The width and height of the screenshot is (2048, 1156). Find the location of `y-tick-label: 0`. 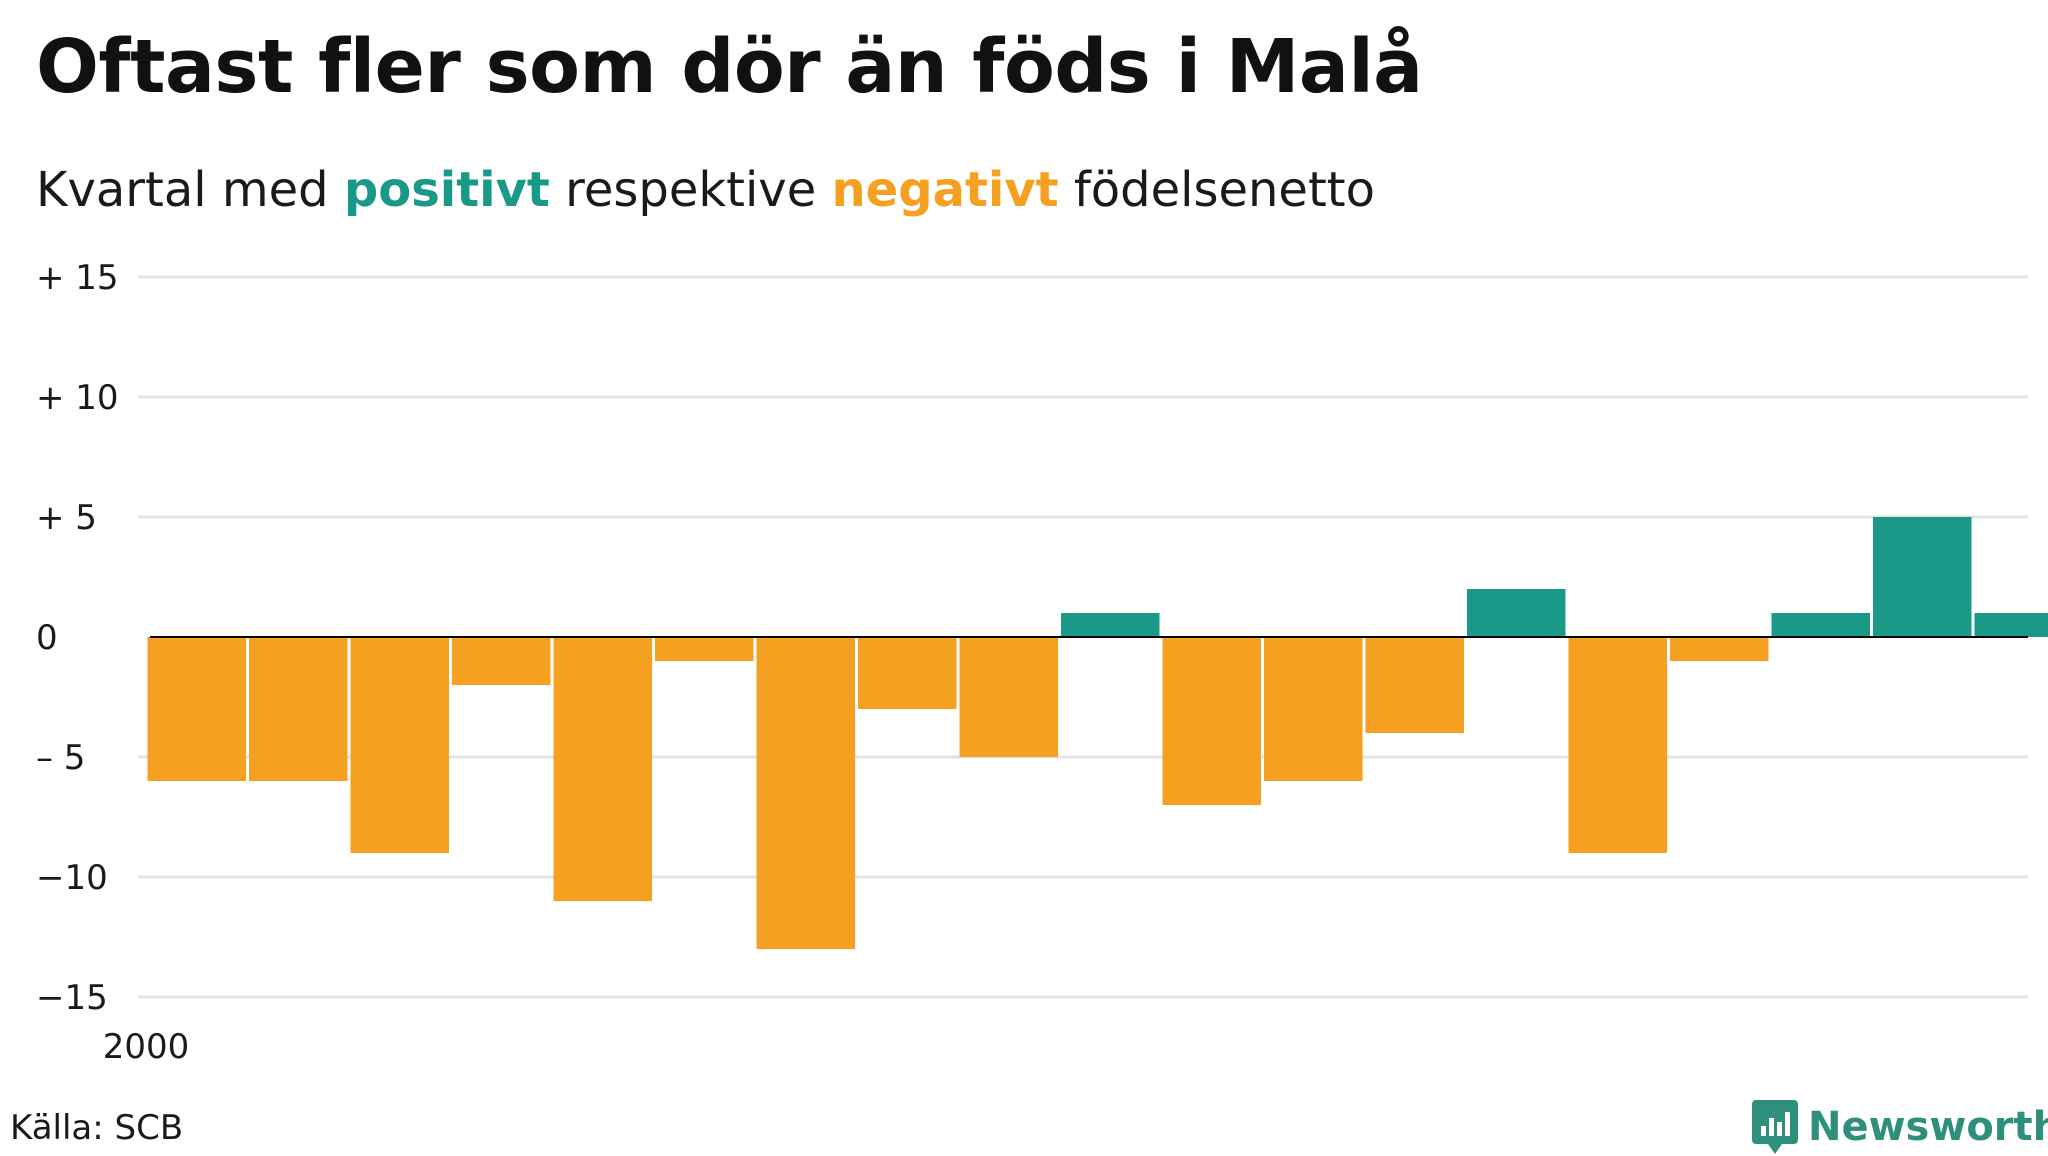

y-tick-label: 0 is located at coordinates (47, 638).